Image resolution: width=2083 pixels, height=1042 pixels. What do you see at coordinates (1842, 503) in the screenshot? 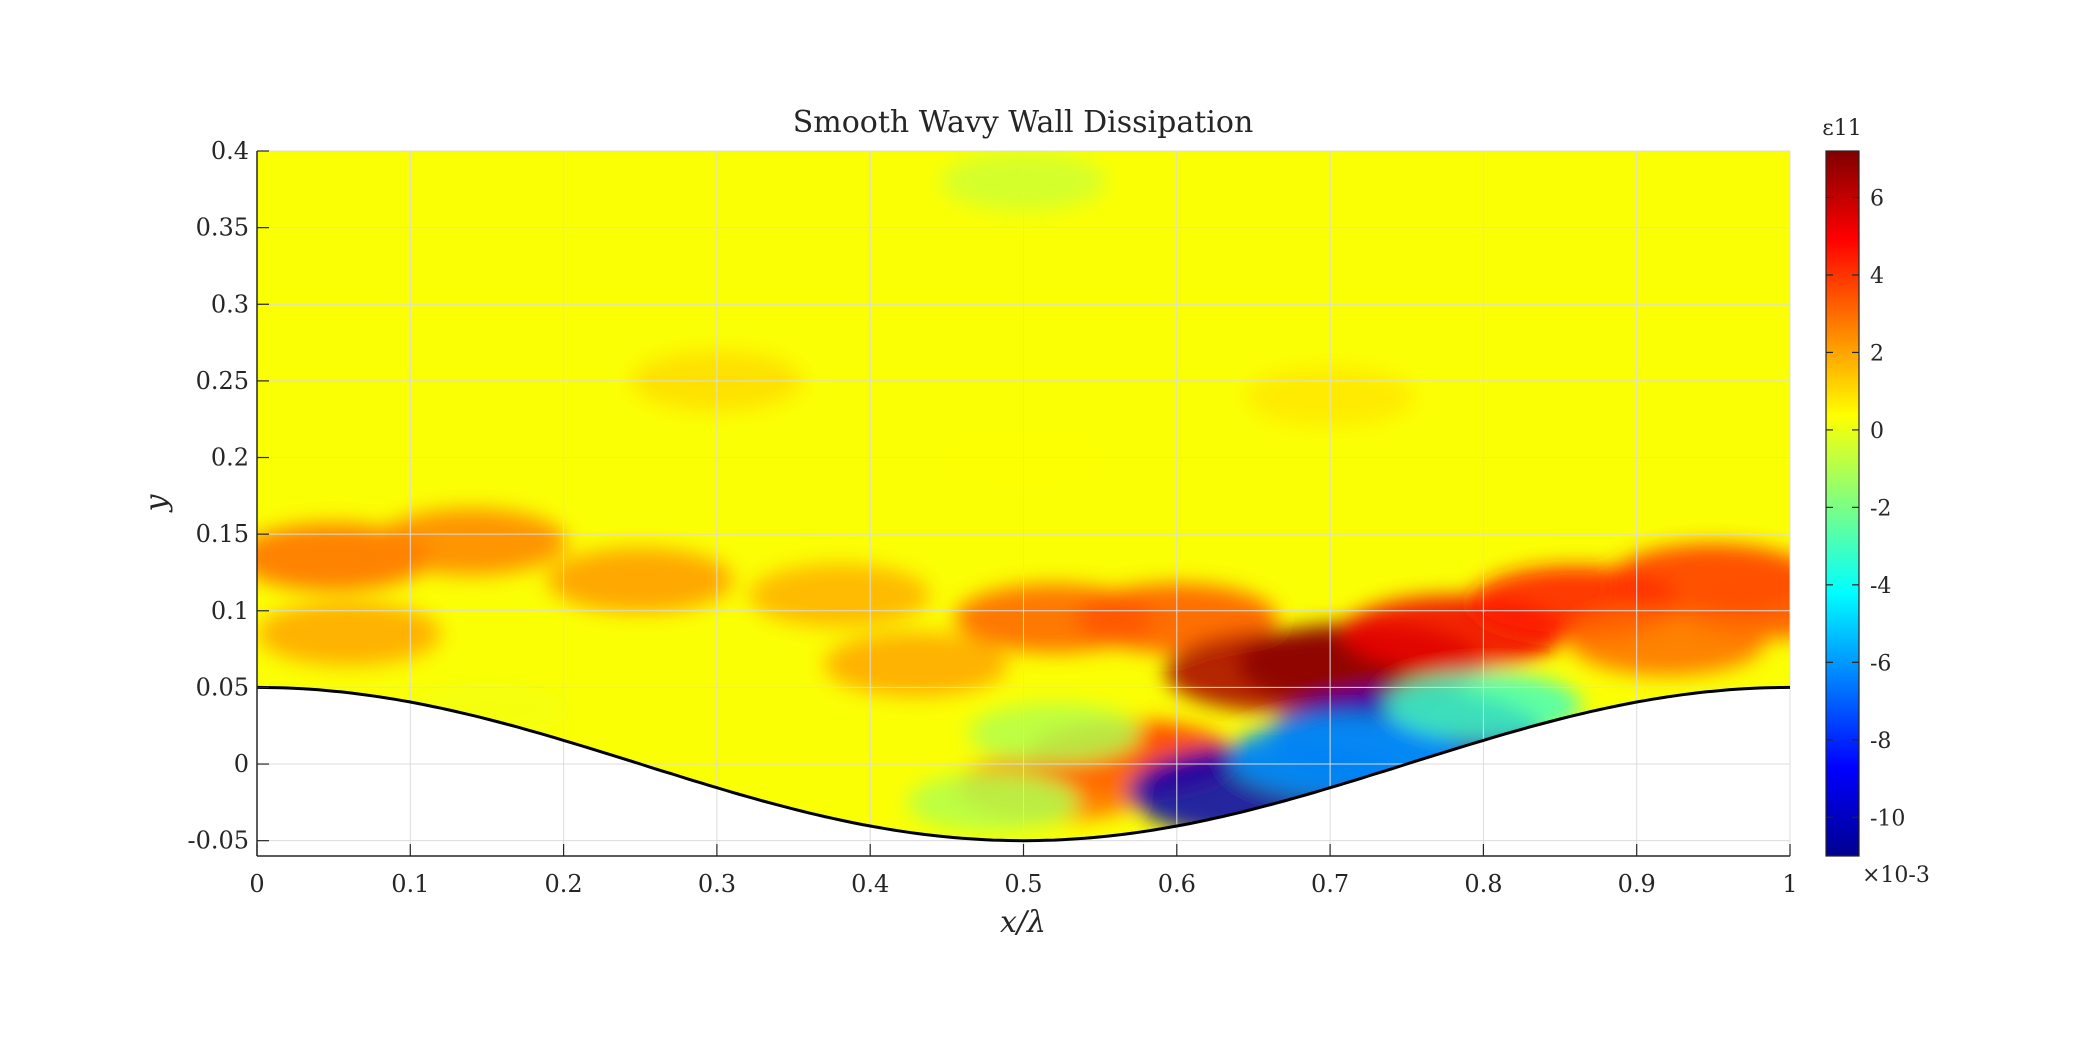
I see `colorbar-gradient` at bounding box center [1842, 503].